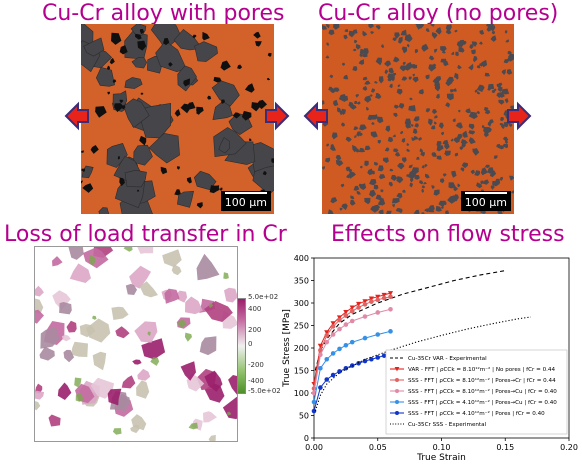  I want to click on stress-map-image, so click(136, 344).